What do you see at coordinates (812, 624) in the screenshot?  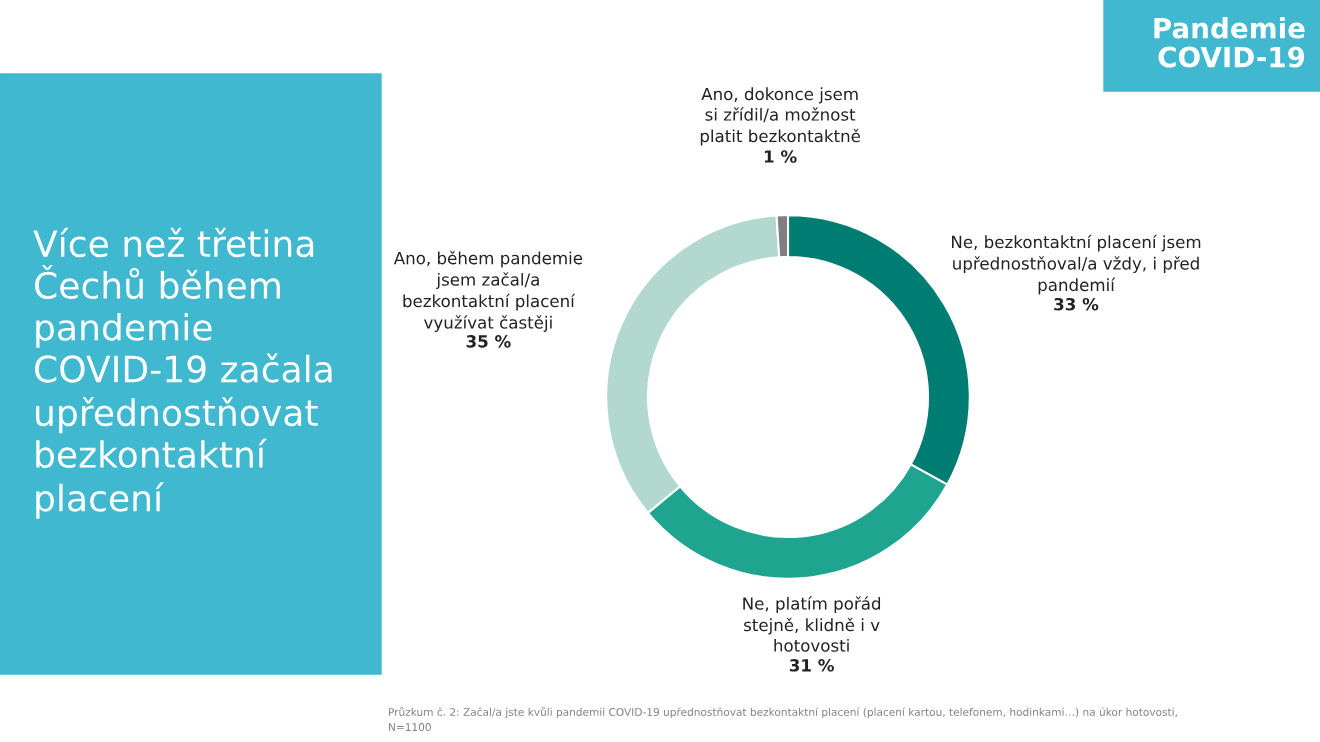 I see `slice-label: Ne, platím pořád stejně, klidně i v hotovosti` at bounding box center [812, 624].